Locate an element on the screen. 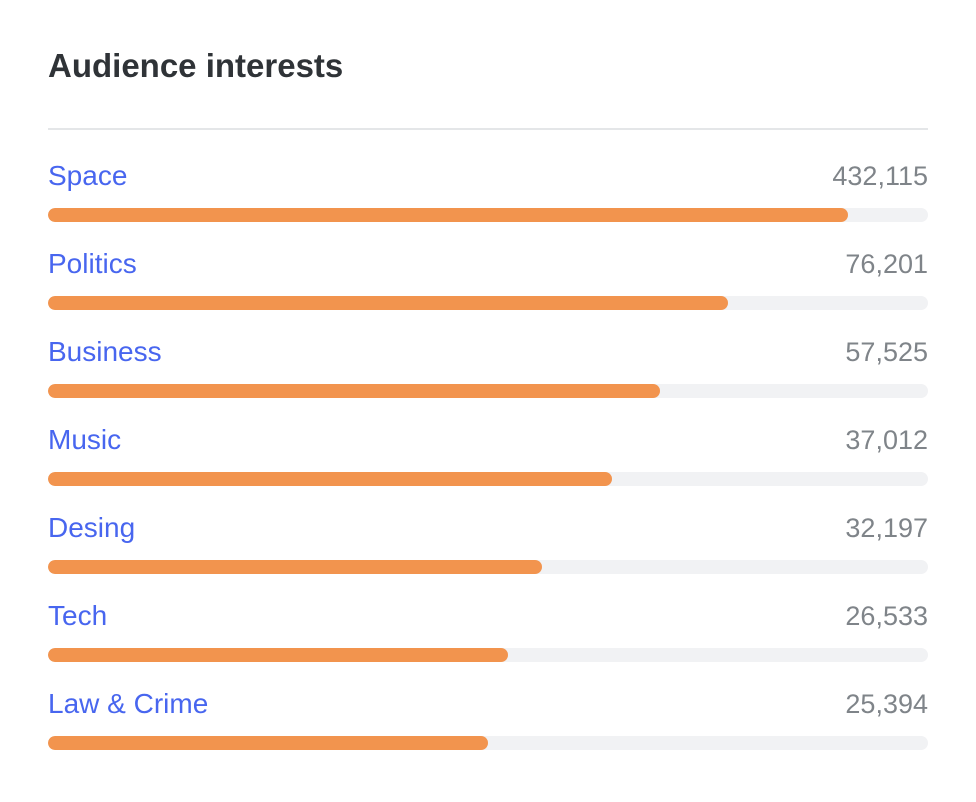  interest-count: 26,533 is located at coordinates (886, 616).